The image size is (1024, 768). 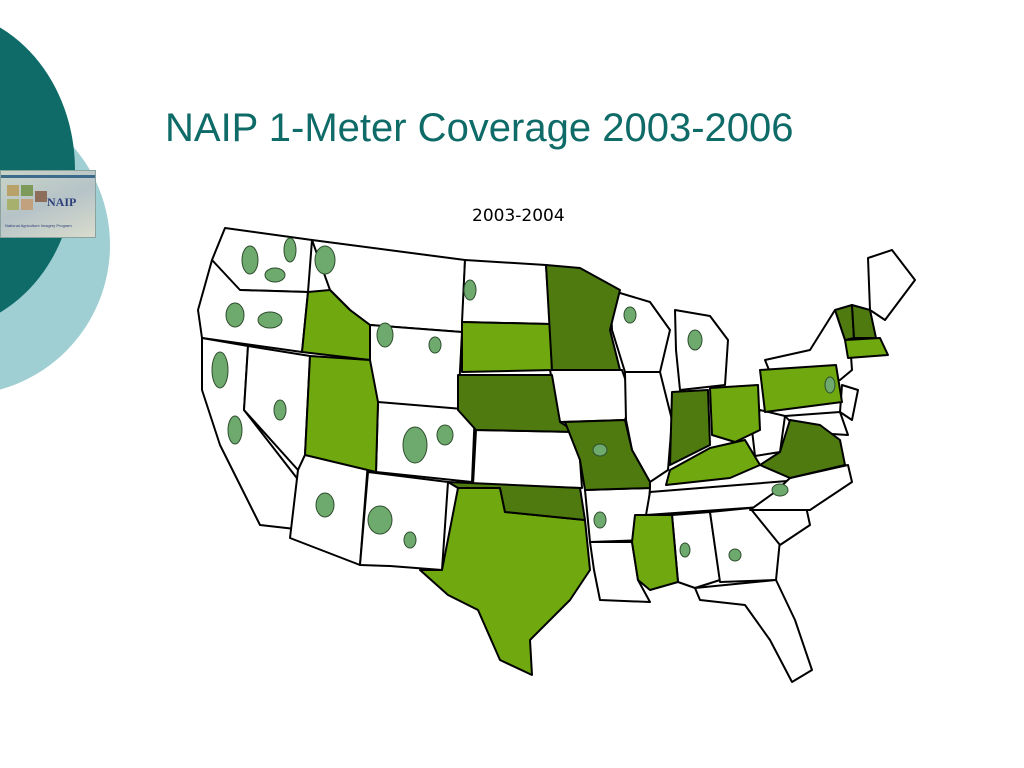 I want to click on state-pennsylvania, so click(x=801, y=388).